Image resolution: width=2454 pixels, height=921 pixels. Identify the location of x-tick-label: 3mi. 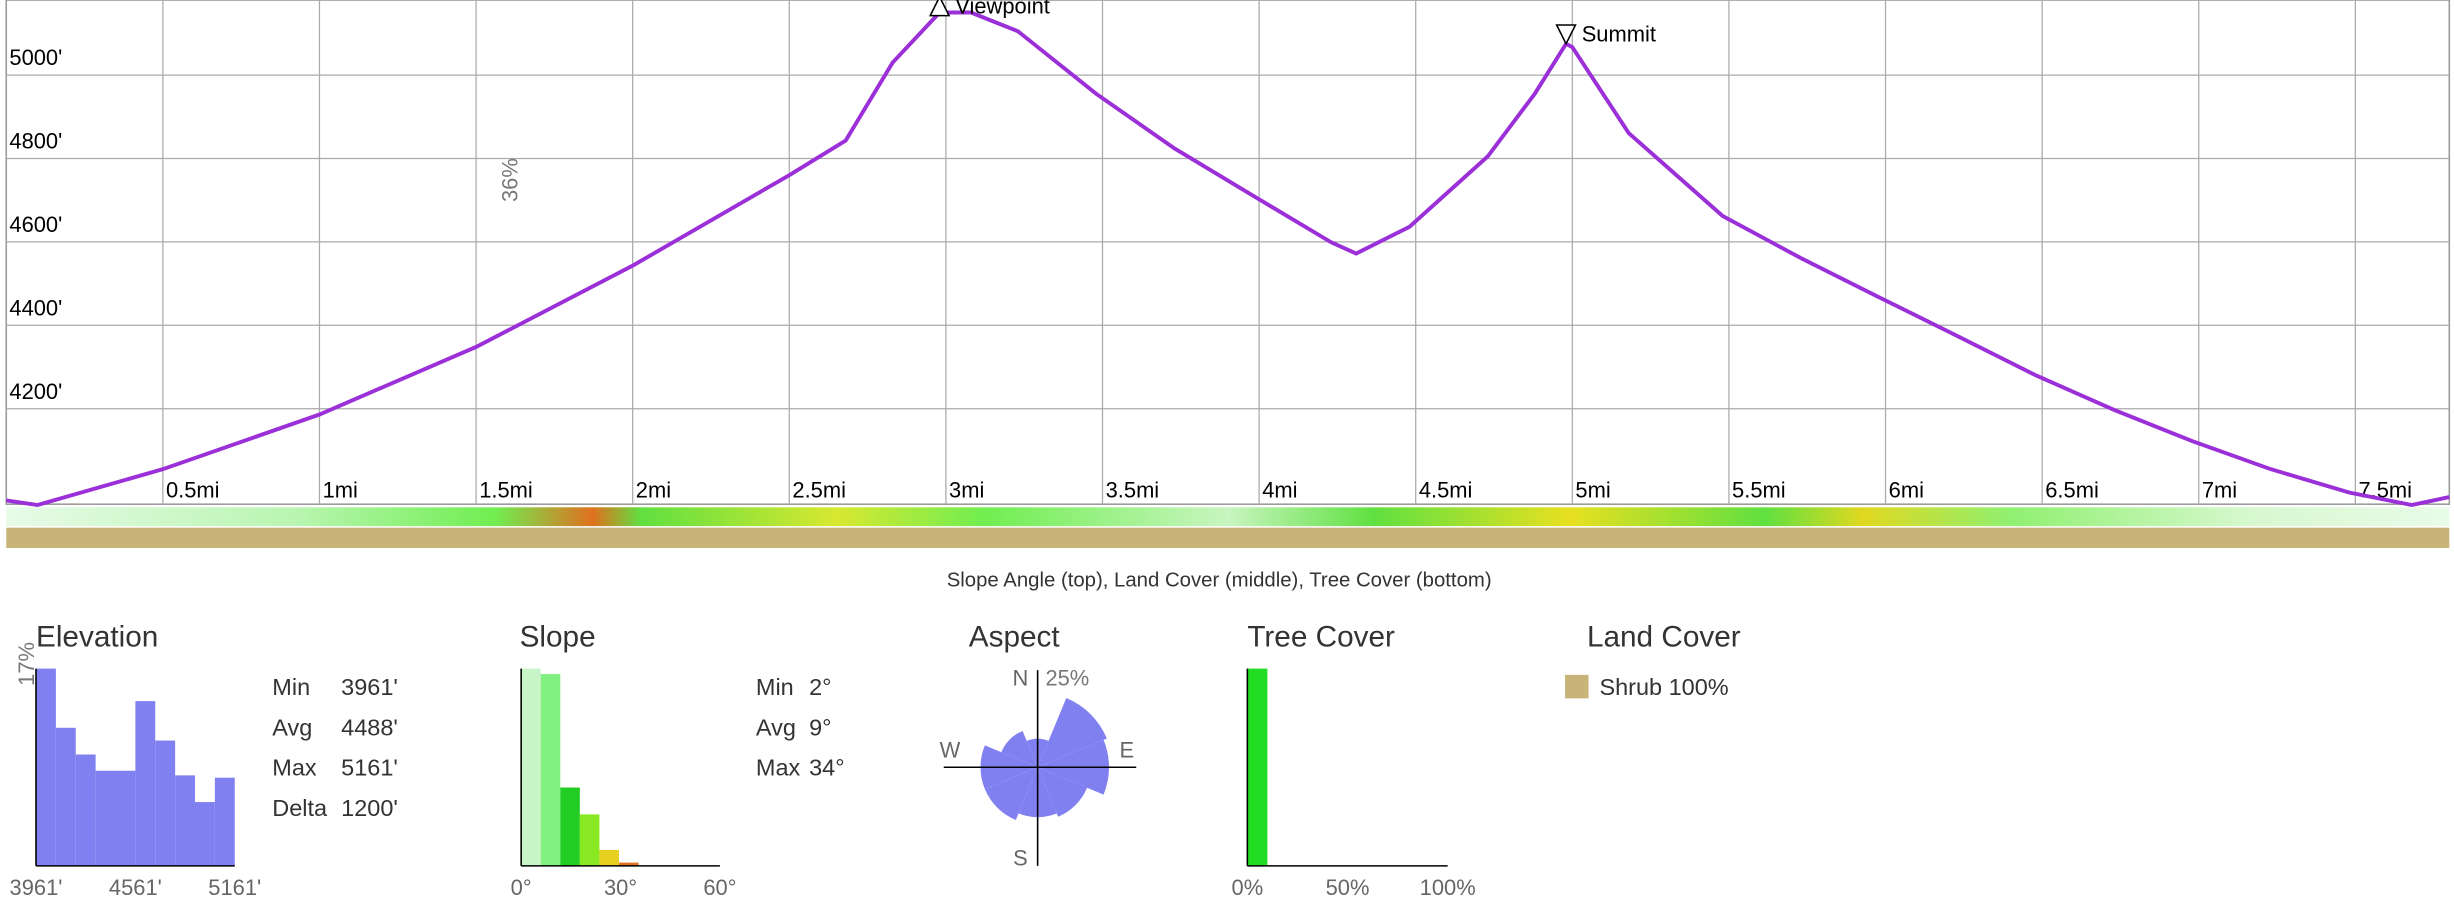
(966, 489).